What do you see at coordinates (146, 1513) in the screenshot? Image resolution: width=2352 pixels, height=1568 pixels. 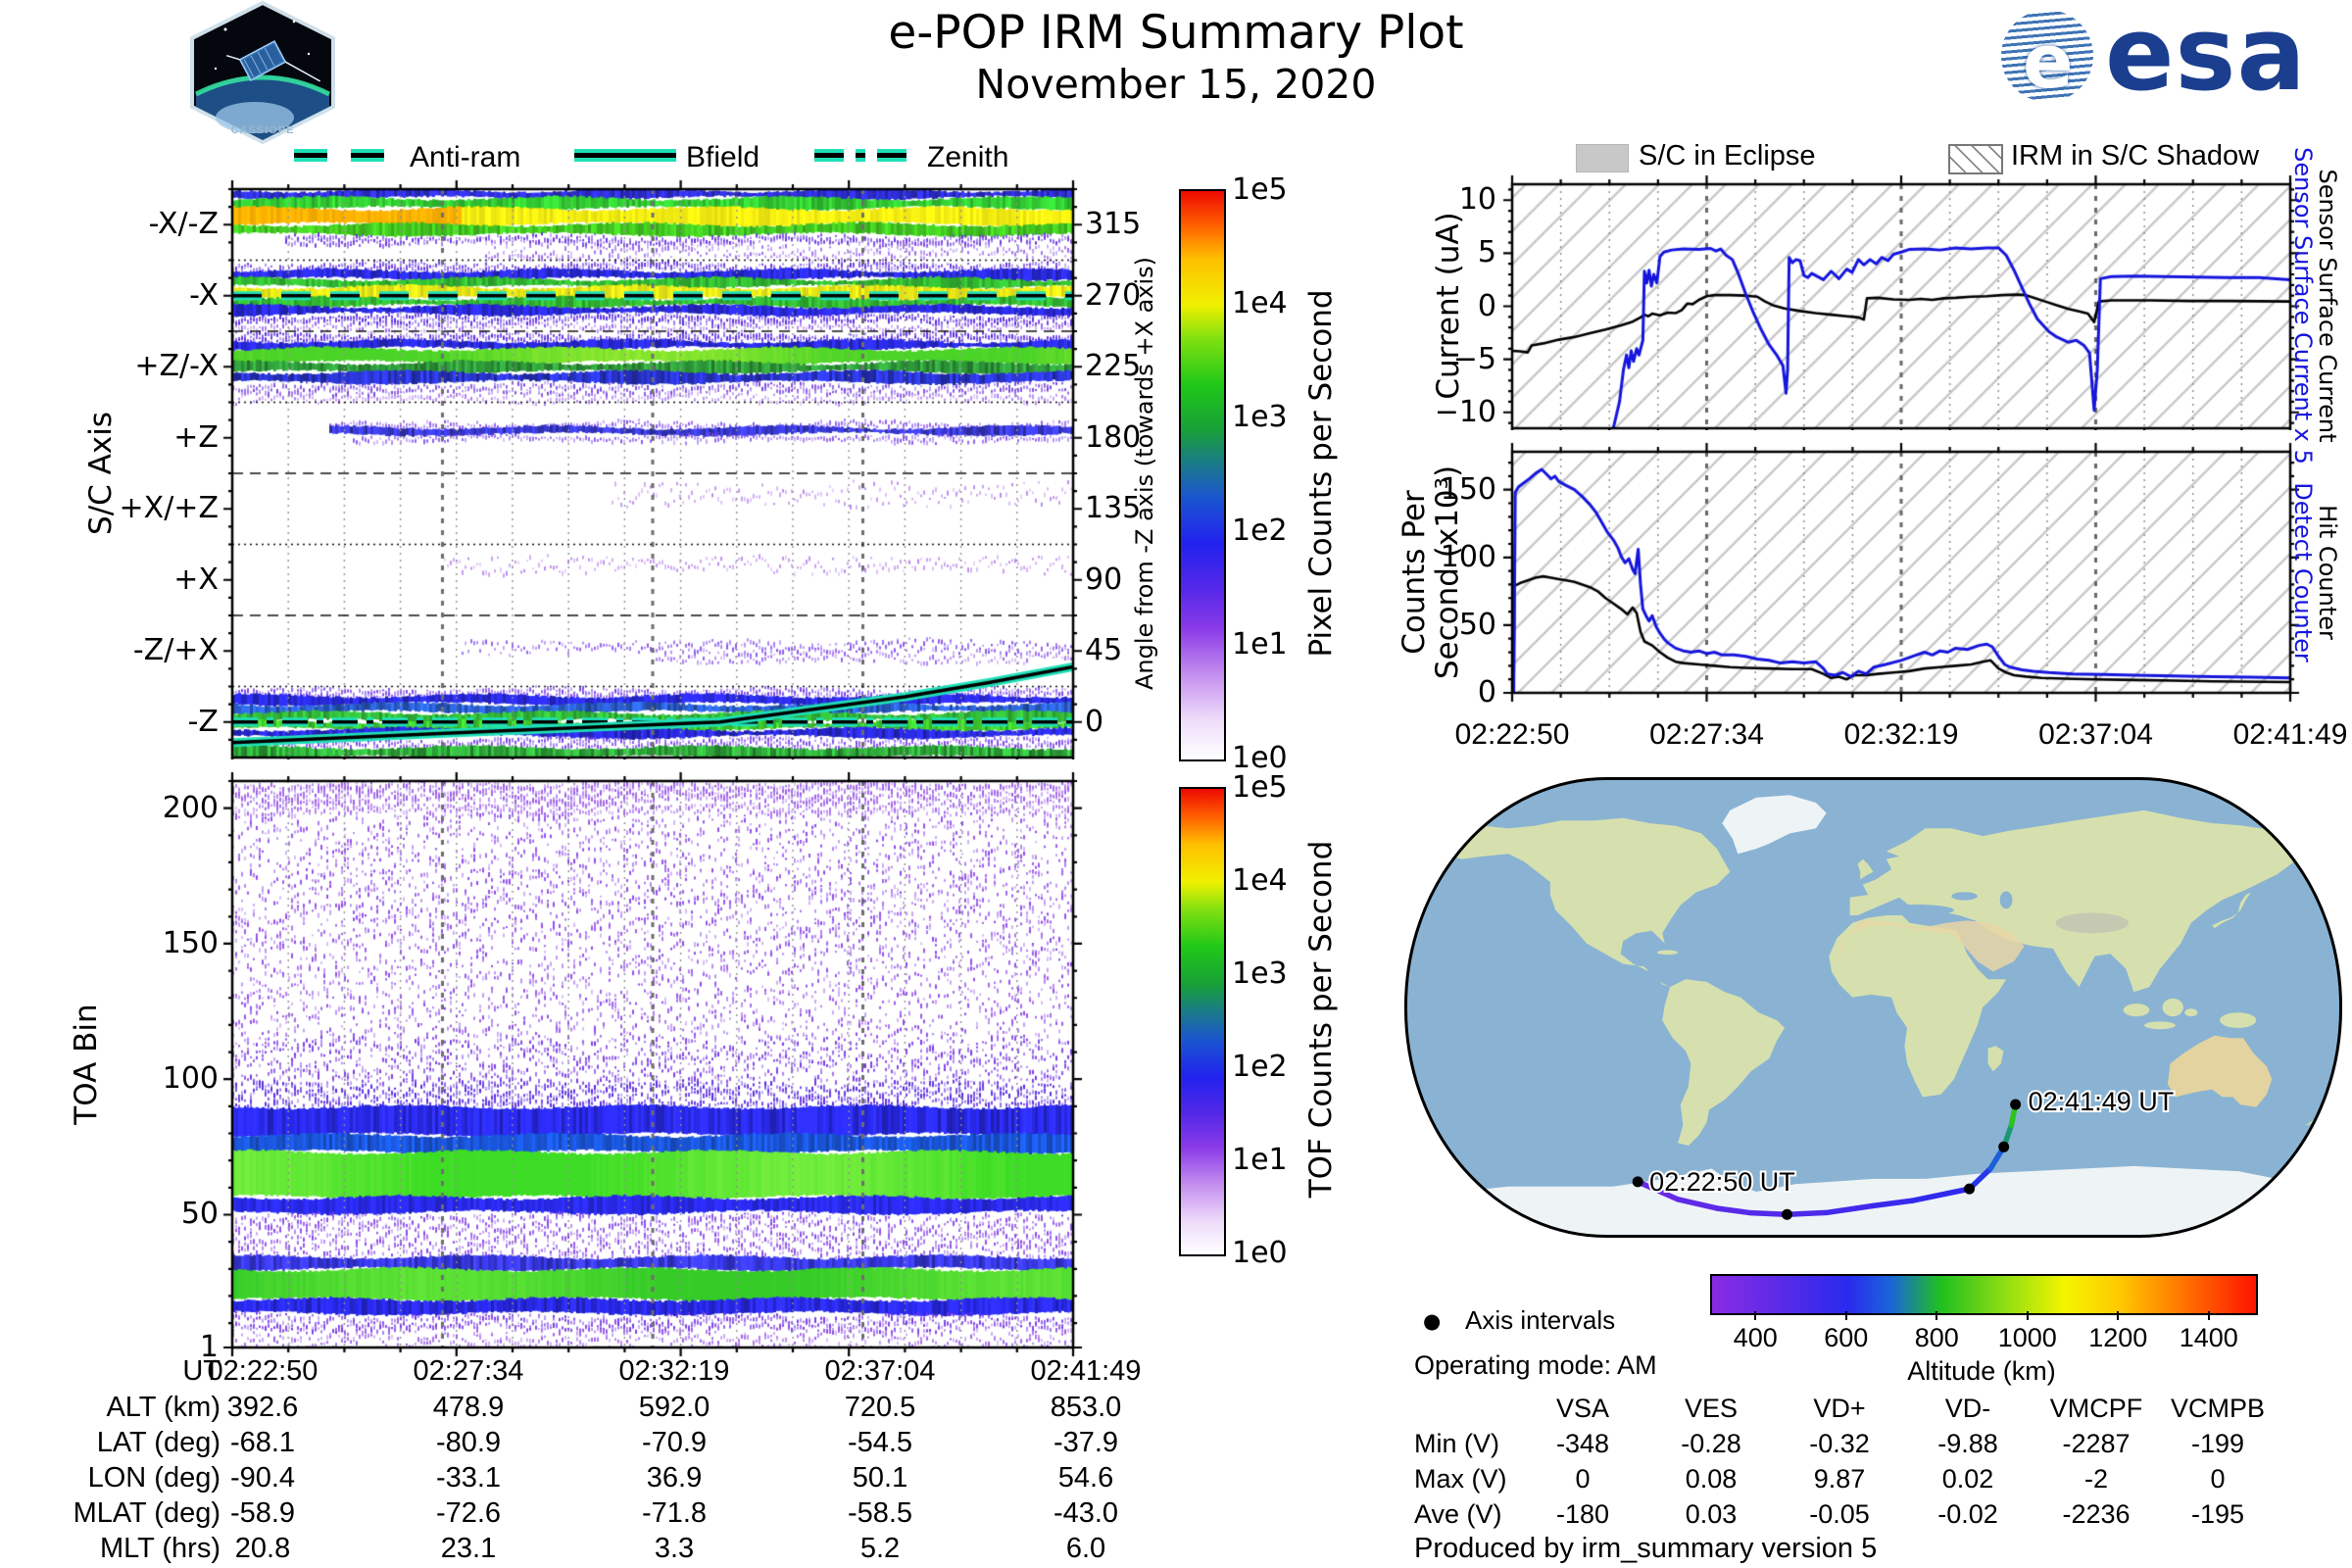 I see `nav-table-row-label: MLAT (deg)` at bounding box center [146, 1513].